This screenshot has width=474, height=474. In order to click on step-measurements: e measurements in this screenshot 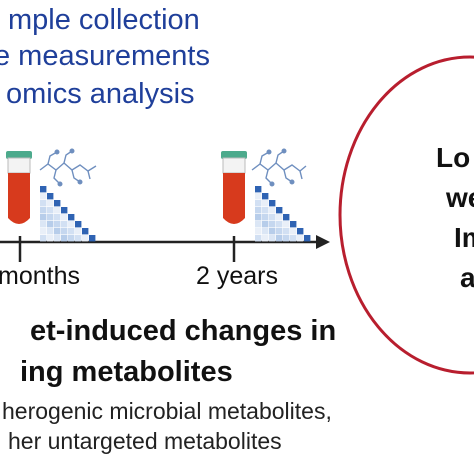, I will do `click(105, 56)`.